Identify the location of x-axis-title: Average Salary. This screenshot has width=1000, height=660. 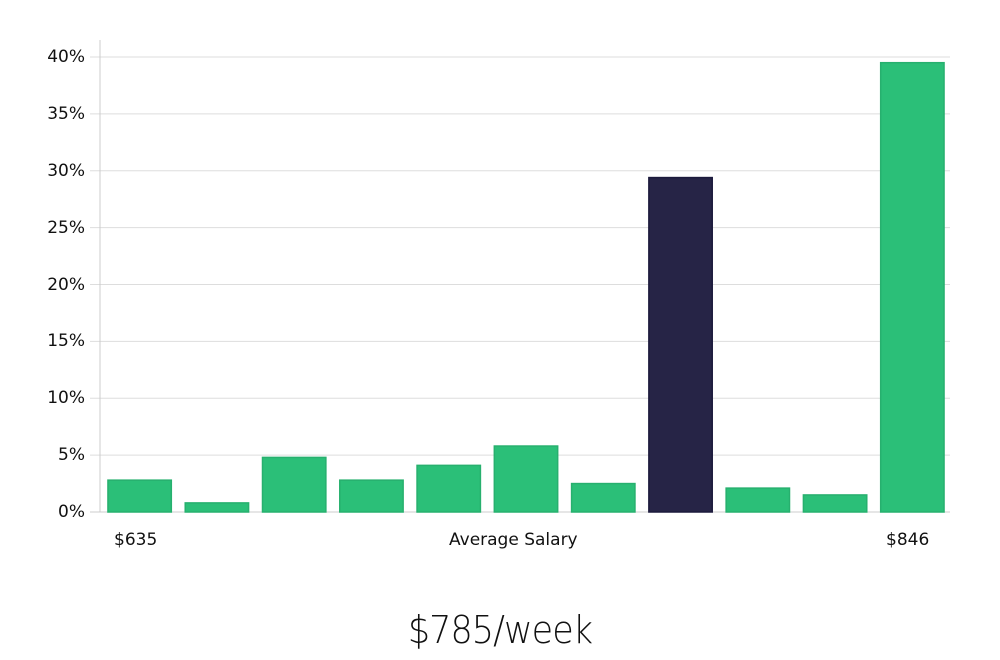
(513, 540).